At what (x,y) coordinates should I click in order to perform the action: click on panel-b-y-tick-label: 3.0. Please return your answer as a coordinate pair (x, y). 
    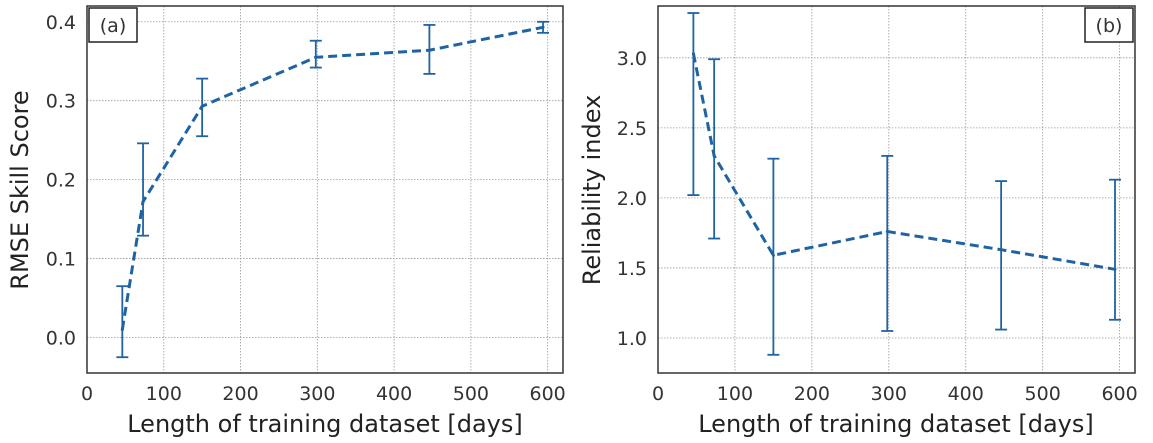
    Looking at the image, I should click on (632, 59).